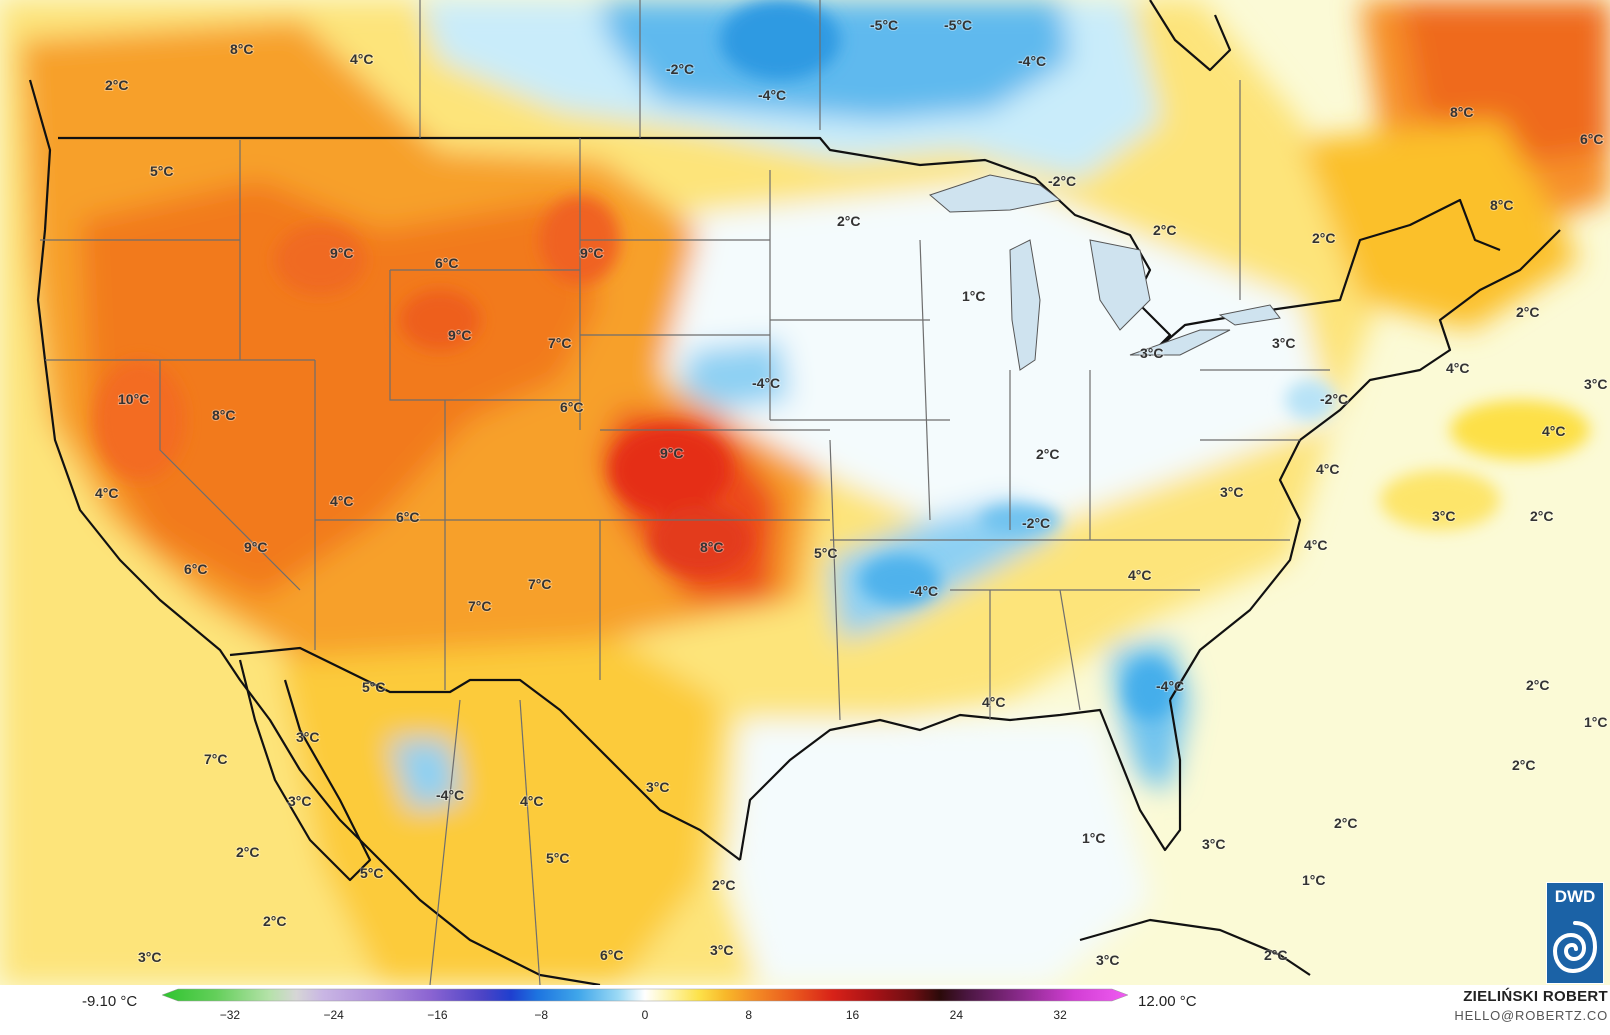 The image size is (1610, 1035). I want to click on dwd-logo-text: DWD, so click(1575, 896).